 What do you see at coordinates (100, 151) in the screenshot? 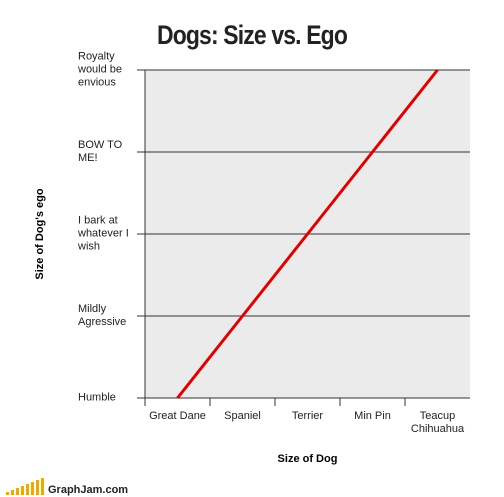
I see `y-tick-label: BOW TO ME!` at bounding box center [100, 151].